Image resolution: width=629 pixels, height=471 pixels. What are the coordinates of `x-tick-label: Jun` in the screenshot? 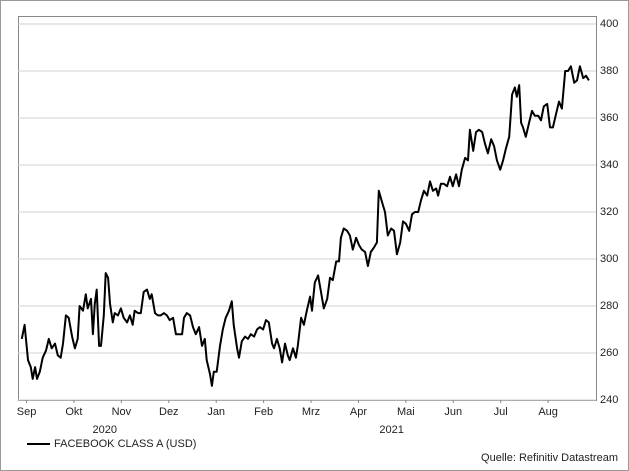 It's located at (453, 412).